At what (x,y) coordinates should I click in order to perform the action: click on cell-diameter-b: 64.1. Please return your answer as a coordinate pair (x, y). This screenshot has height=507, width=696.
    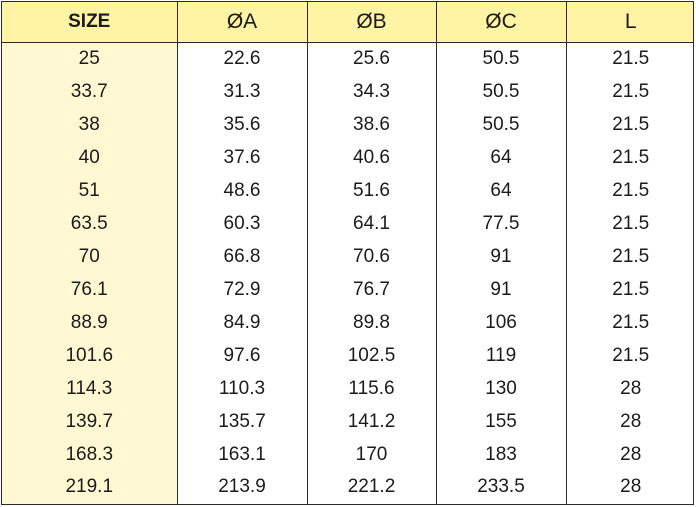
    Looking at the image, I should click on (371, 224).